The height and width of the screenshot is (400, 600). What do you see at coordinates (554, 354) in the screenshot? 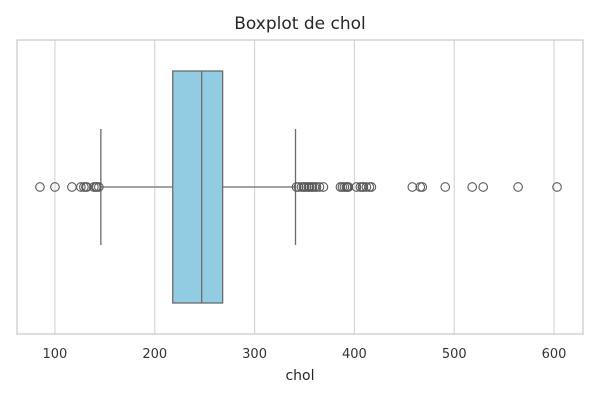
I see `x-tick-label-600: 600` at bounding box center [554, 354].